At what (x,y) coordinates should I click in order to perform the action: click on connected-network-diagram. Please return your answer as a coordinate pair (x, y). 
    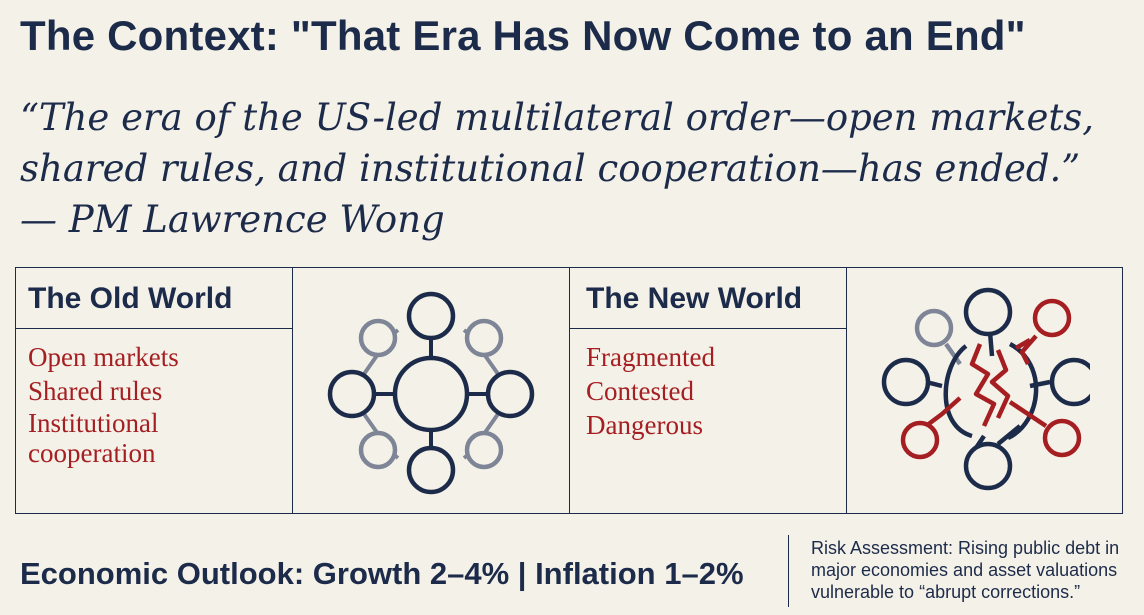
    Looking at the image, I should click on (431, 393).